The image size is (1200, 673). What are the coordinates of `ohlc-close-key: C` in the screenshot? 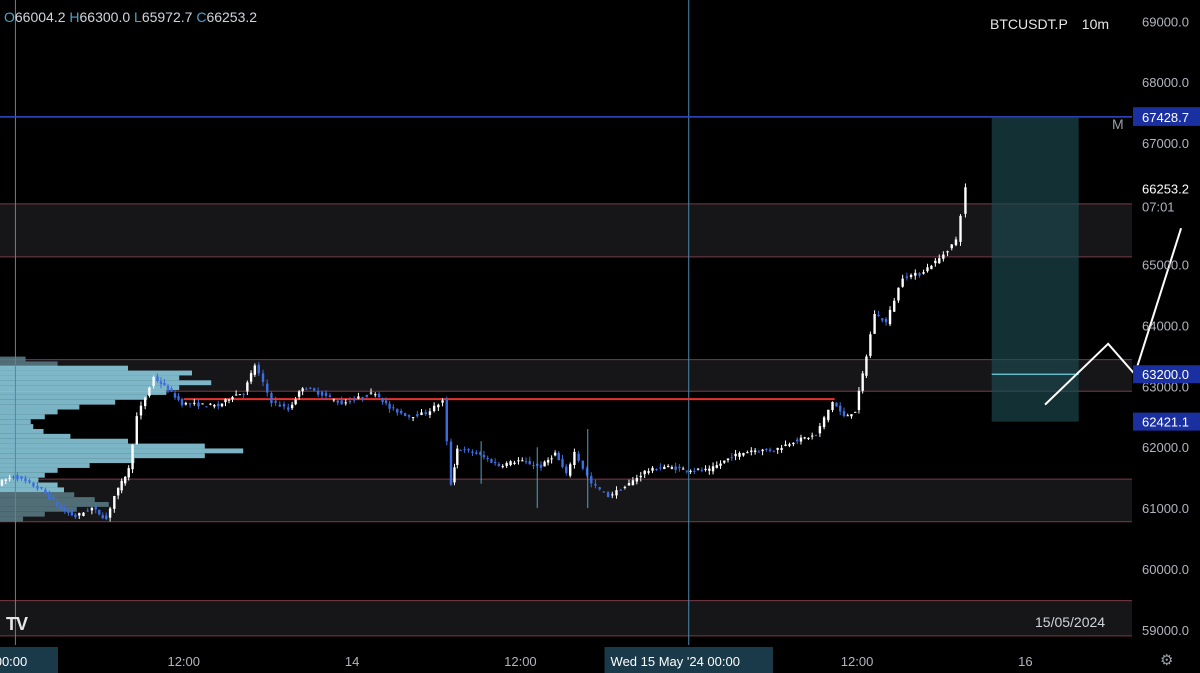 It's located at (201, 17).